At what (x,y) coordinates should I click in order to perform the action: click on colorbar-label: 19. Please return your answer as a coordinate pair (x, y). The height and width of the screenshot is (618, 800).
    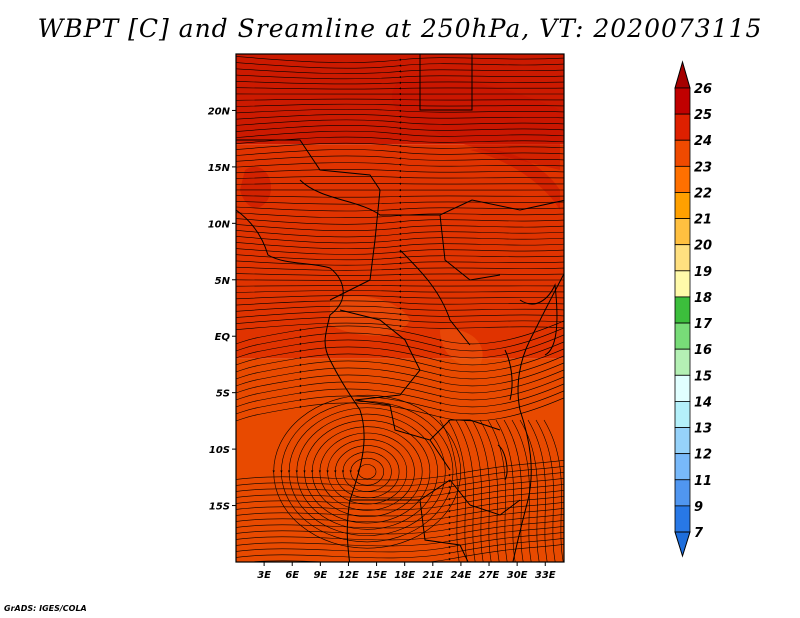
    Looking at the image, I should click on (703, 272).